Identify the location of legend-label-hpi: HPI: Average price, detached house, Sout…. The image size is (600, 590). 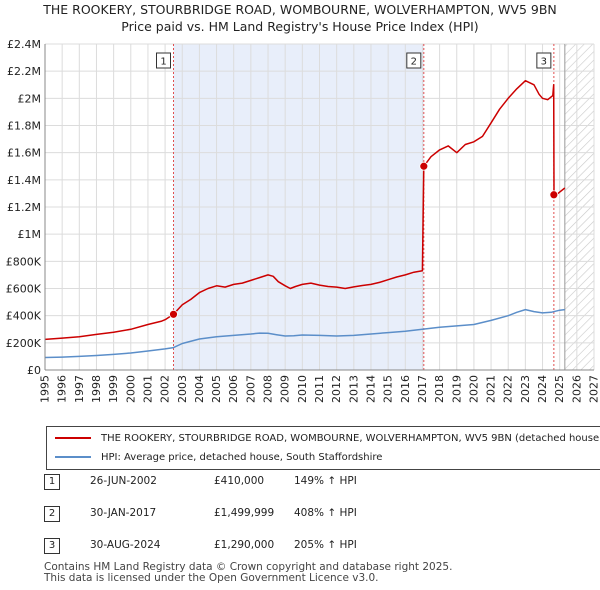
(242, 457).